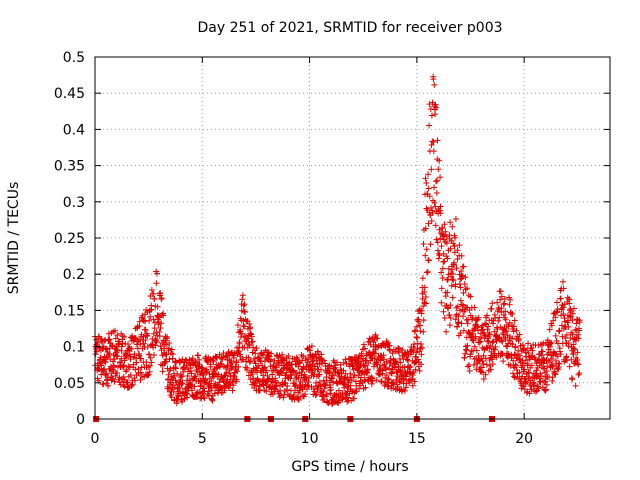 The image size is (640, 480). What do you see at coordinates (69, 384) in the screenshot?
I see `y-tick-label: 0.05` at bounding box center [69, 384].